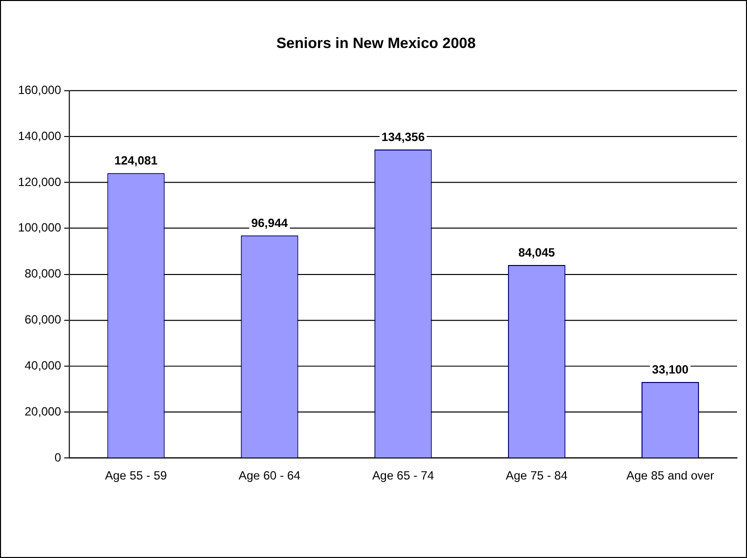 The image size is (747, 558). What do you see at coordinates (670, 475) in the screenshot?
I see `x-tick-label: Age 85 and over` at bounding box center [670, 475].